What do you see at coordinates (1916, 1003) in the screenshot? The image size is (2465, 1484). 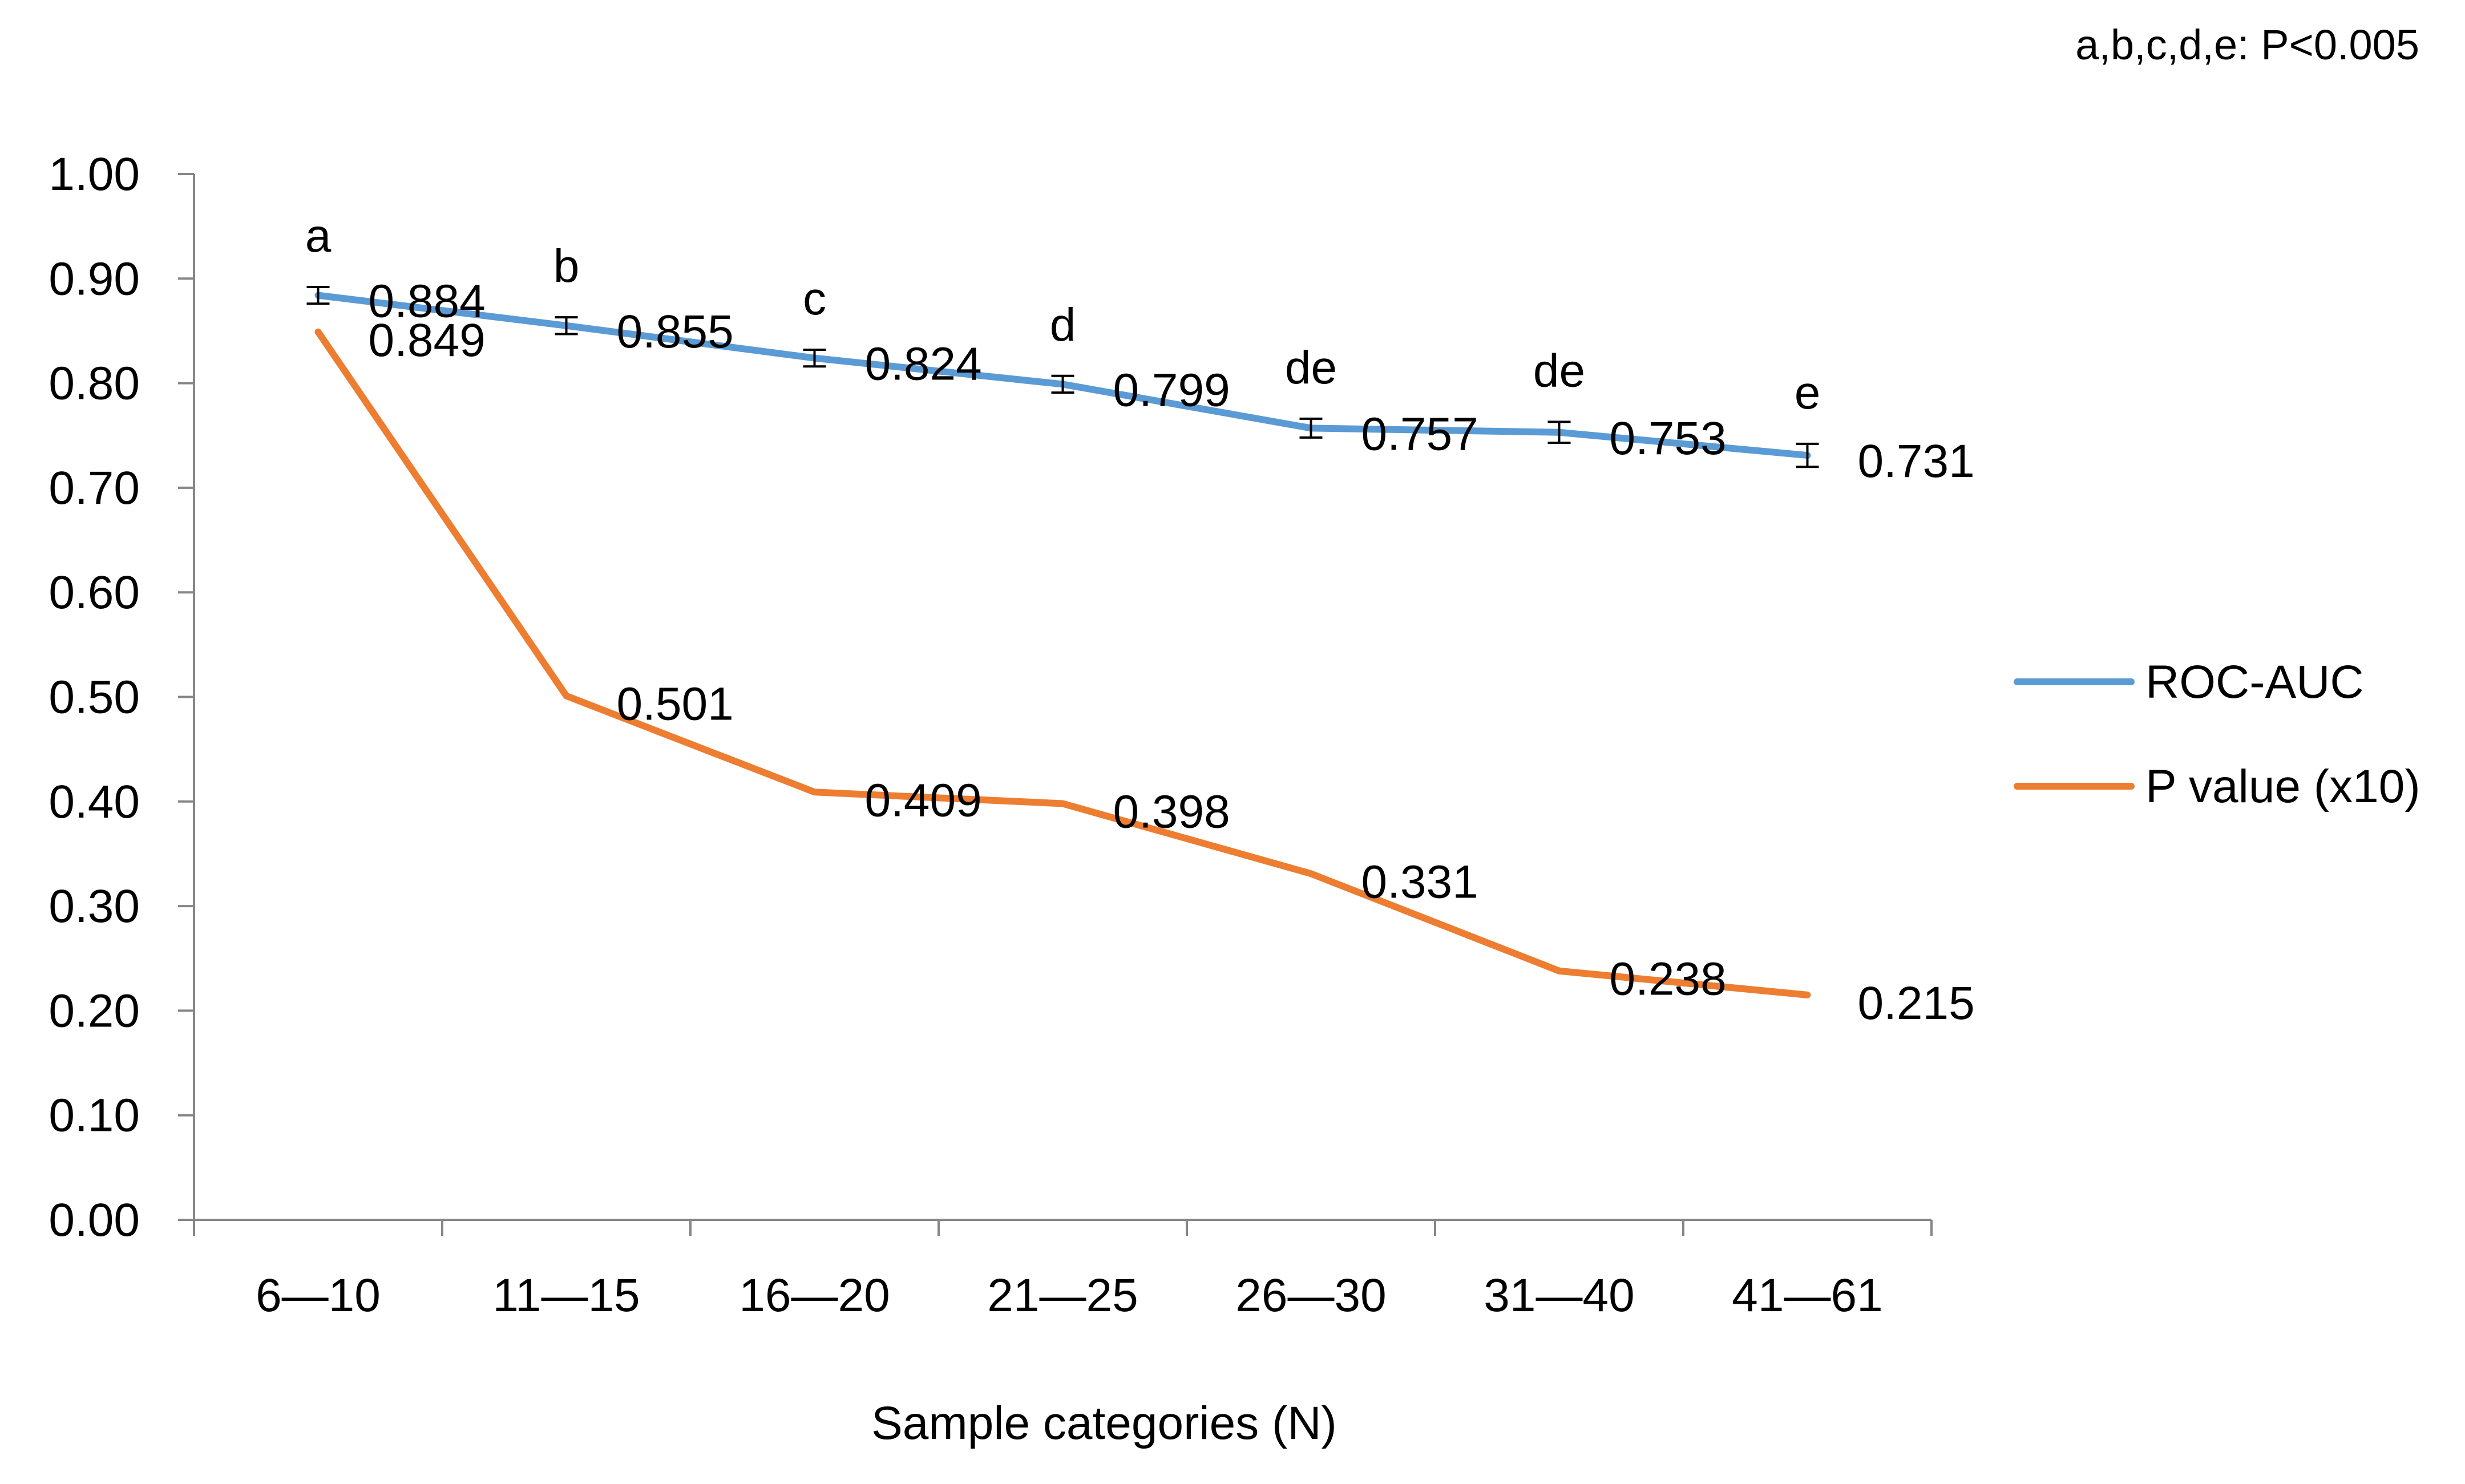 I see `data-label: 0.215` at bounding box center [1916, 1003].